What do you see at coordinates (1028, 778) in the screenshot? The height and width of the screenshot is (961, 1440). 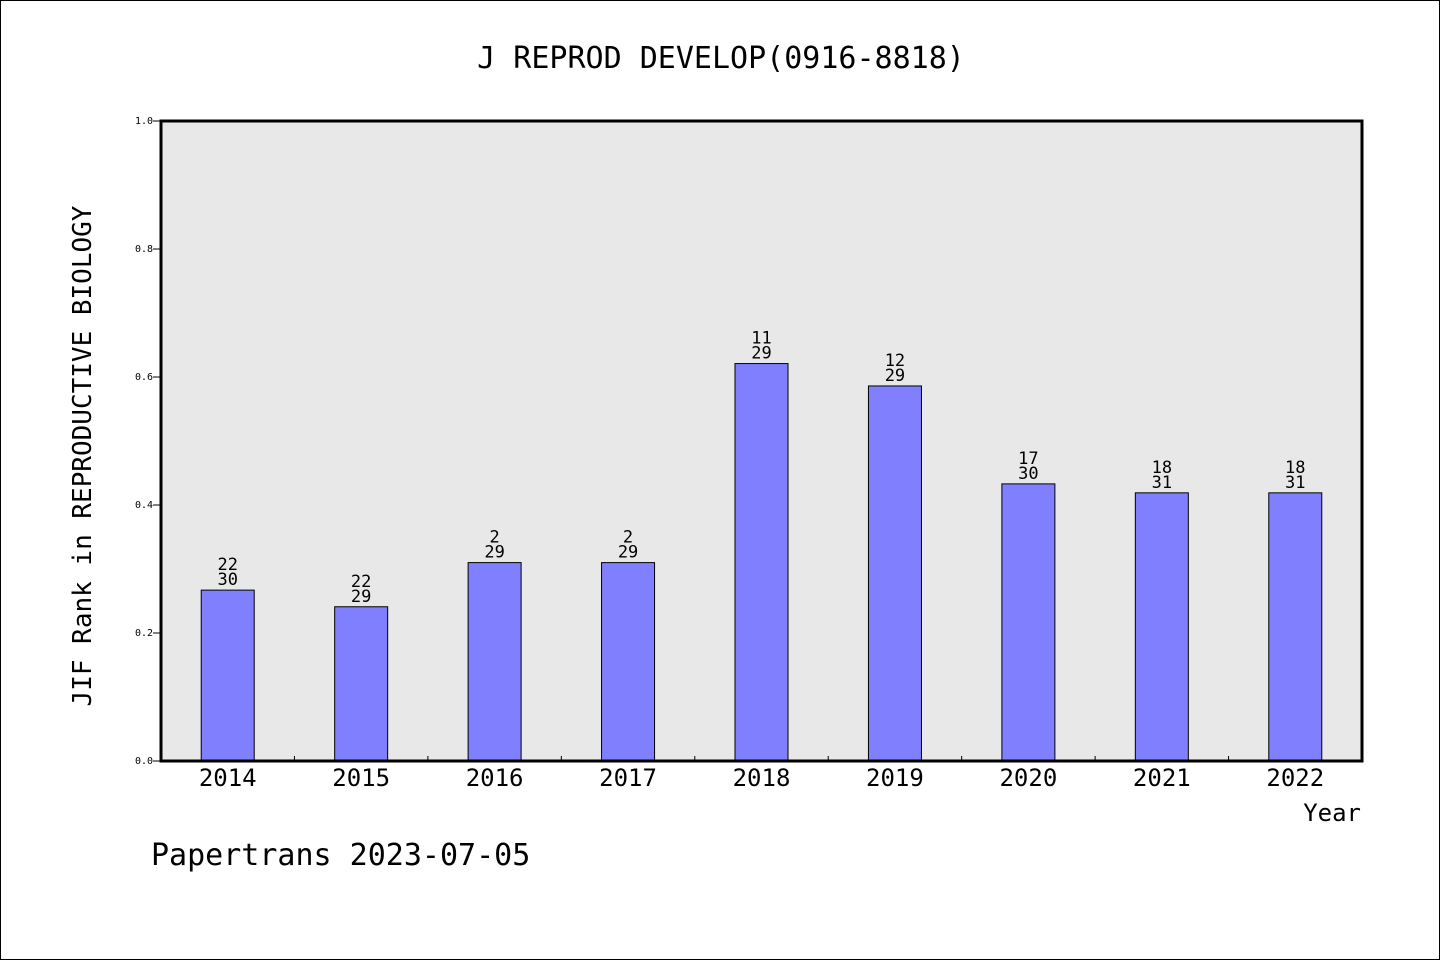 I see `x-tick-label: 2020` at bounding box center [1028, 778].